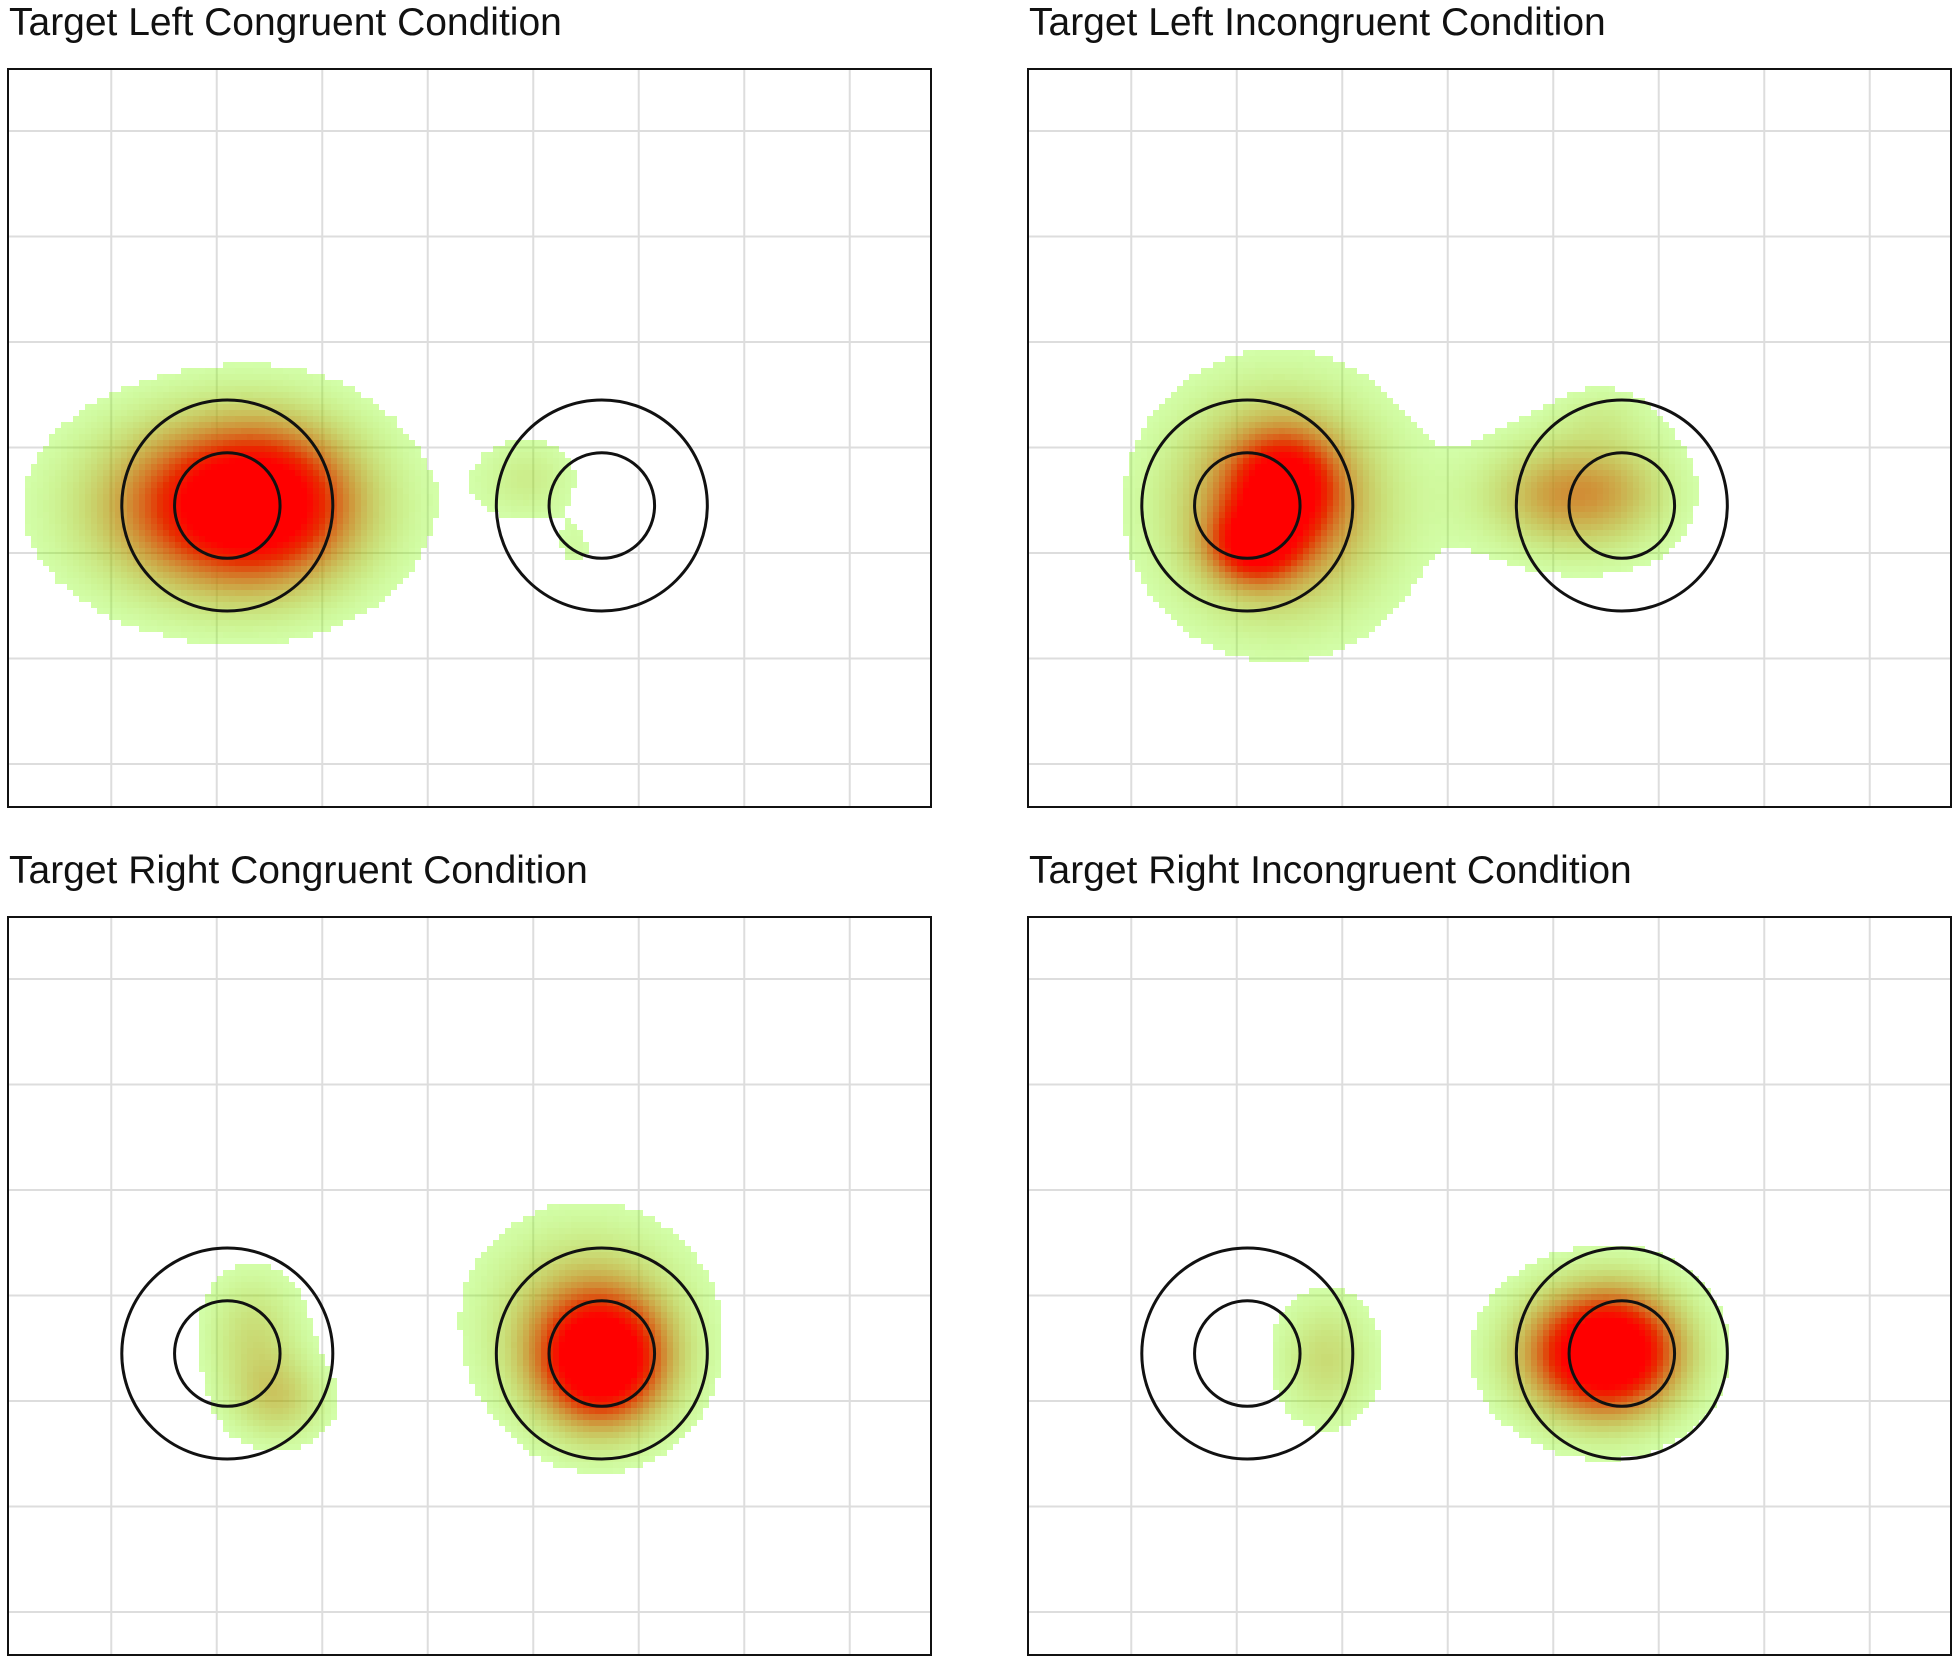  Describe the element at coordinates (285, 22) in the screenshot. I see `panel-title: Target Left Congruent Condition` at that location.